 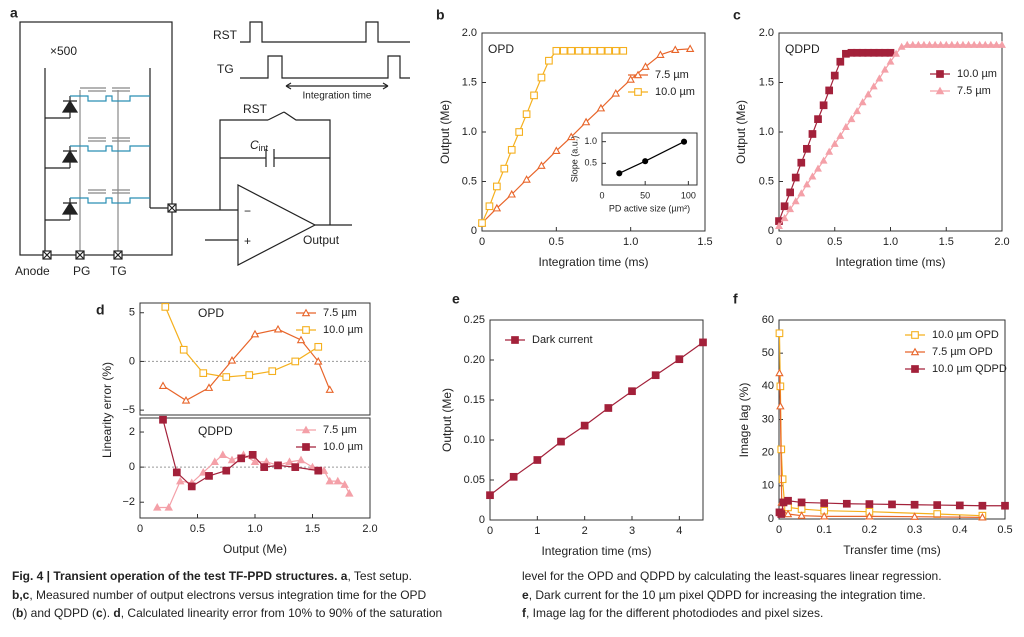 What do you see at coordinates (340, 430) in the screenshot?
I see `legend-label: 7.5 µm` at bounding box center [340, 430].